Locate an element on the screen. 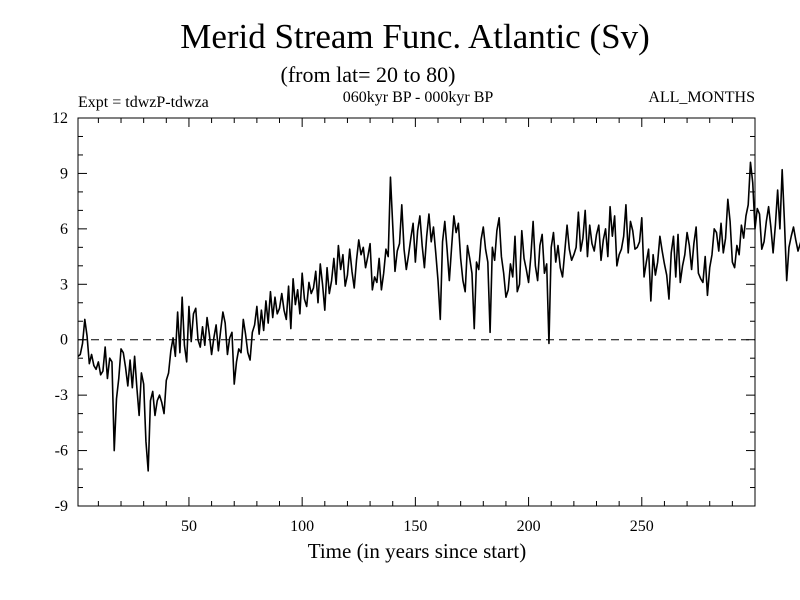  x-axis-label: Time (in years since start) is located at coordinates (417, 551).